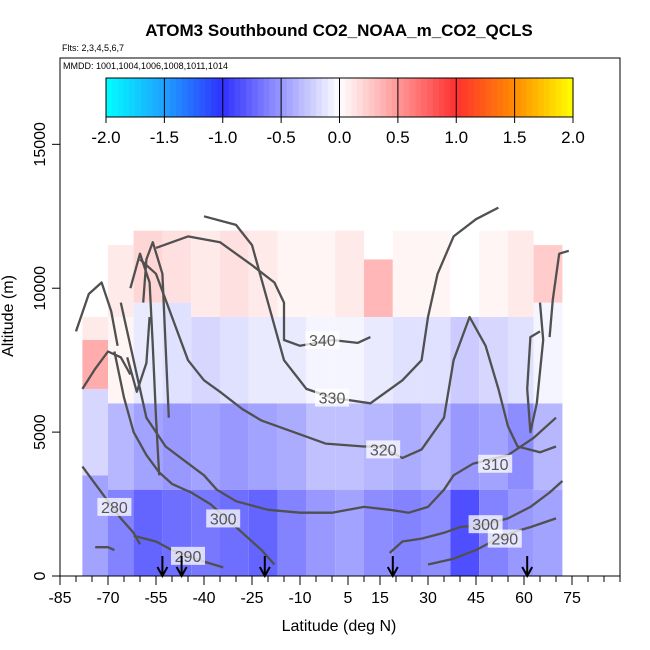 This screenshot has height=650, width=650. I want to click on contour-label-300-4: 300, so click(223, 519).